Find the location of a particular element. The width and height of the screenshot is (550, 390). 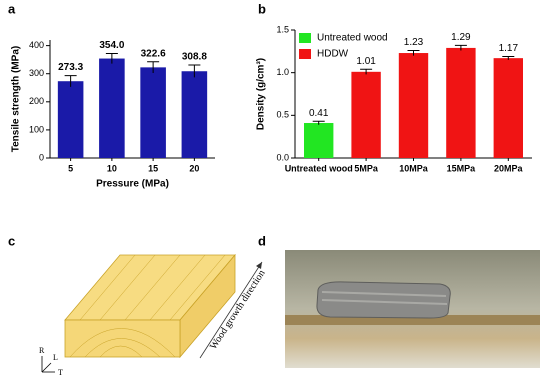

value-label: 0.41 is located at coordinates (319, 113).